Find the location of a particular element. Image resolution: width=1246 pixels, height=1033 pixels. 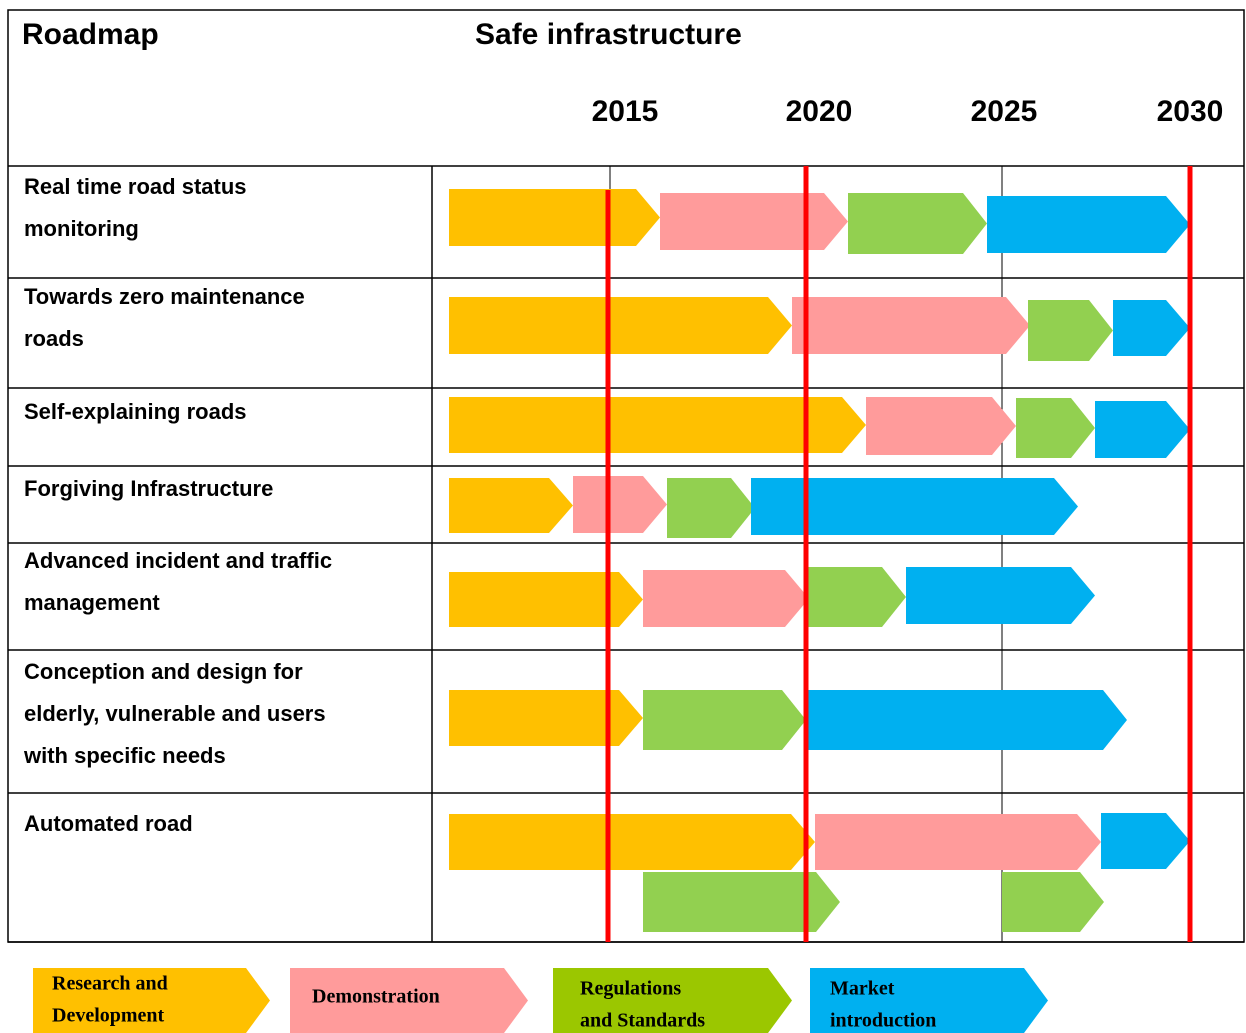

legend-label: introduction is located at coordinates (883, 1021).